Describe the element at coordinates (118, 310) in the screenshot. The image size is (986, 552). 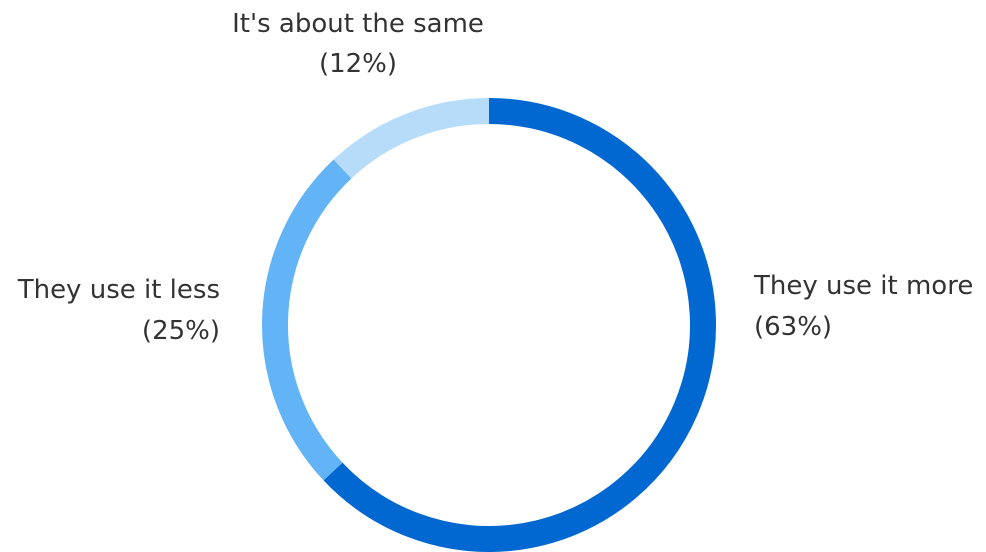
I see `slice-label-less: They use it less (25%)` at that location.